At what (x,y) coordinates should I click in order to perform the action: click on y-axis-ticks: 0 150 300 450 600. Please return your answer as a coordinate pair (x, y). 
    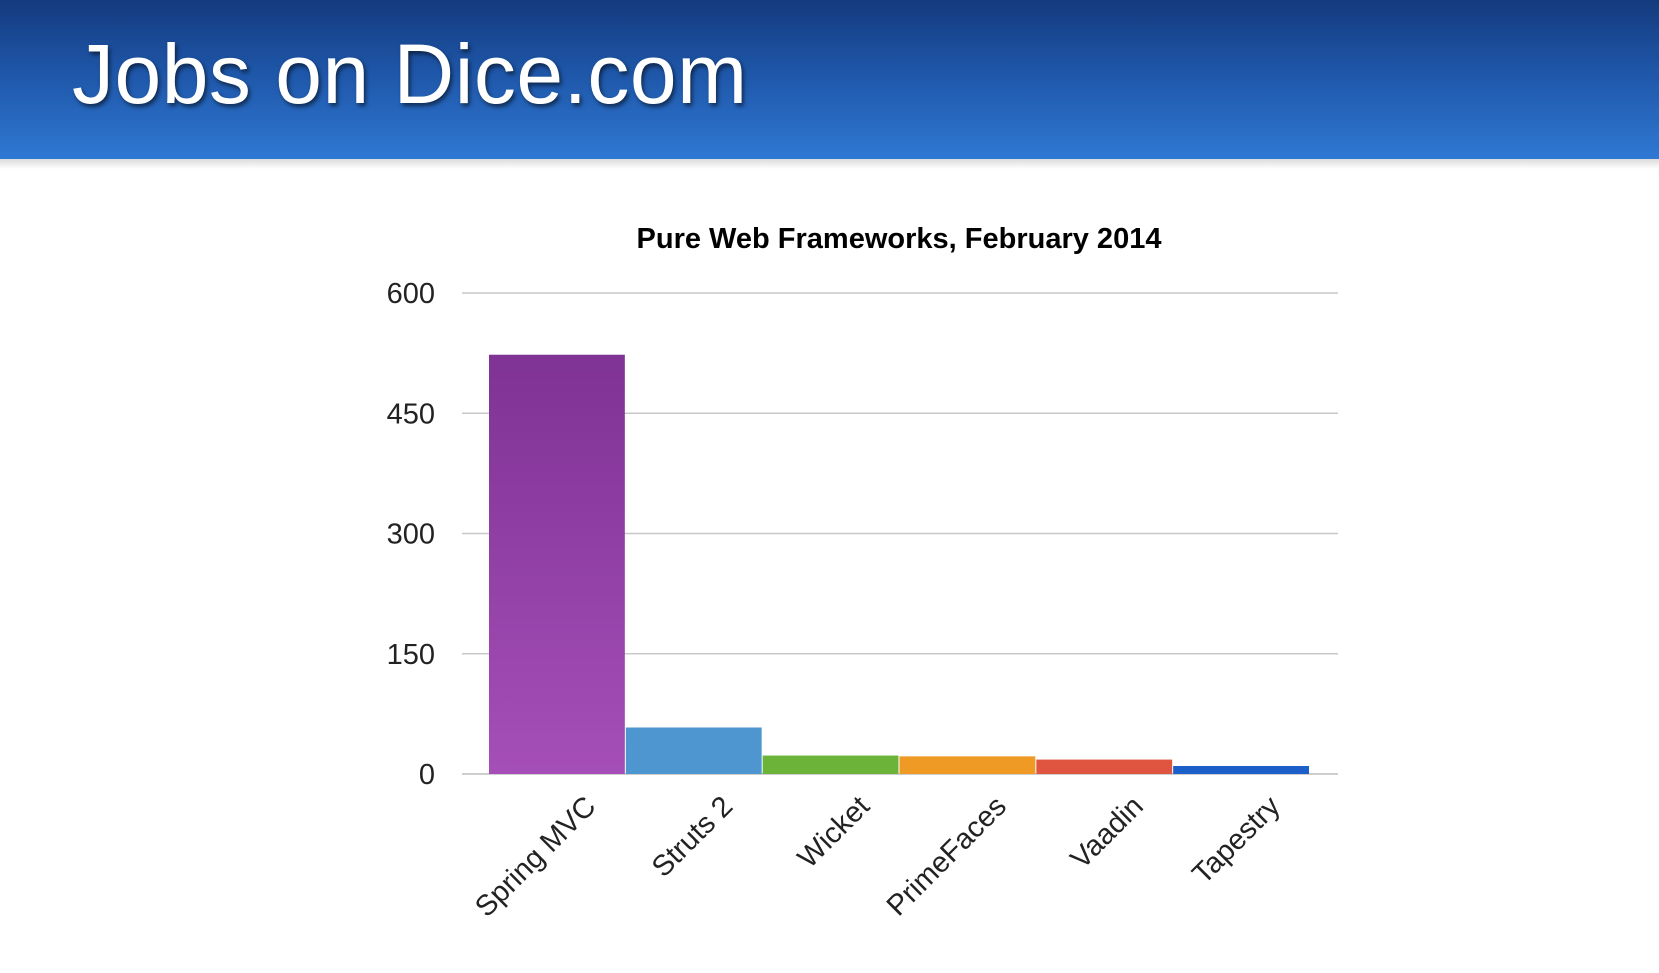
    Looking at the image, I should click on (411, 534).